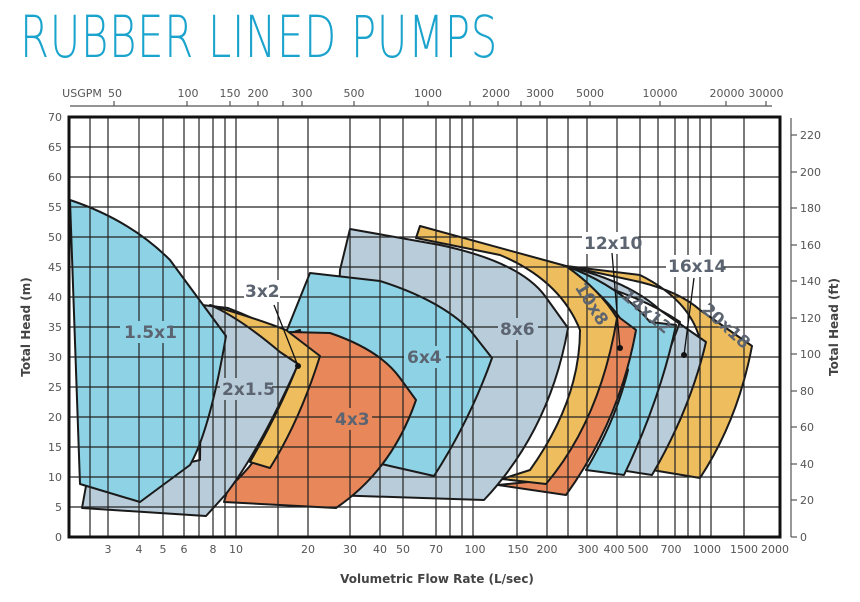 Image resolution: width=860 pixels, height=602 pixels. Describe the element at coordinates (108, 549) in the screenshot. I see `svg-text: 3` at that location.